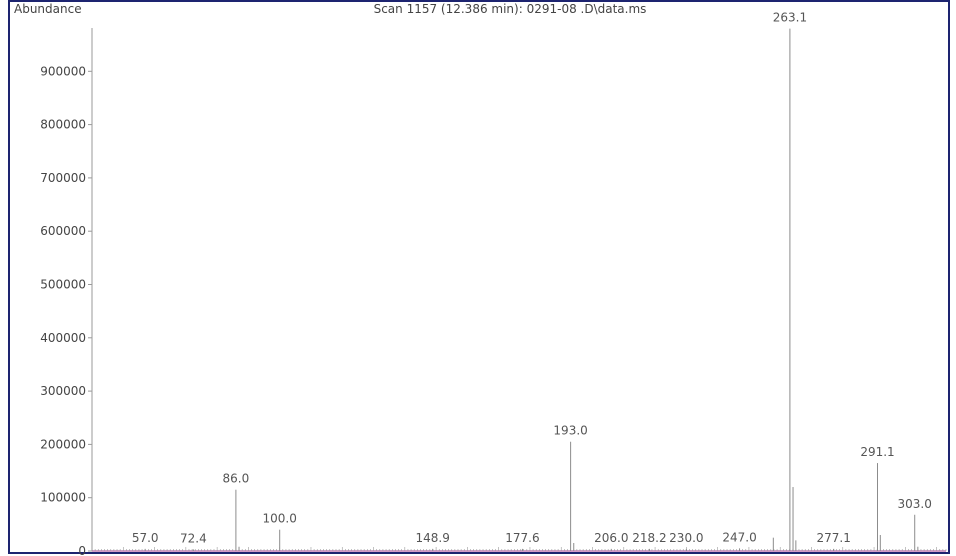 This screenshot has width=956, height=556. What do you see at coordinates (193, 538) in the screenshot?
I see `peak-label: 72.4` at bounding box center [193, 538].